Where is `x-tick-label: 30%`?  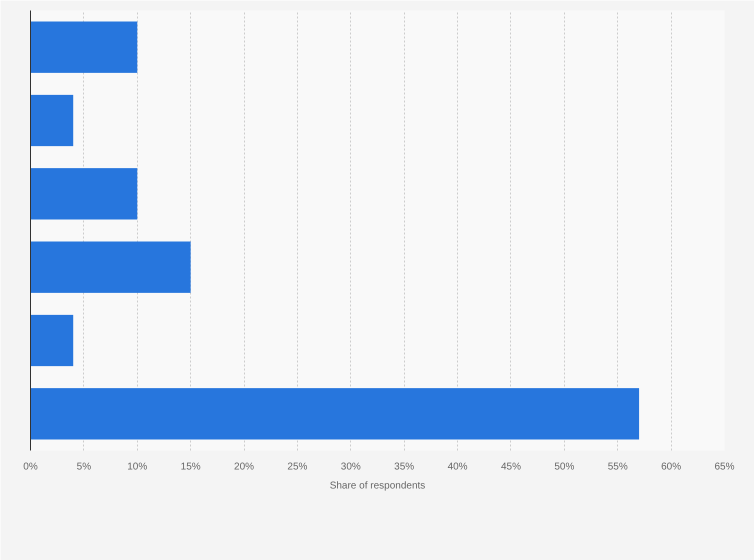 x-tick-label: 30% is located at coordinates (350, 467).